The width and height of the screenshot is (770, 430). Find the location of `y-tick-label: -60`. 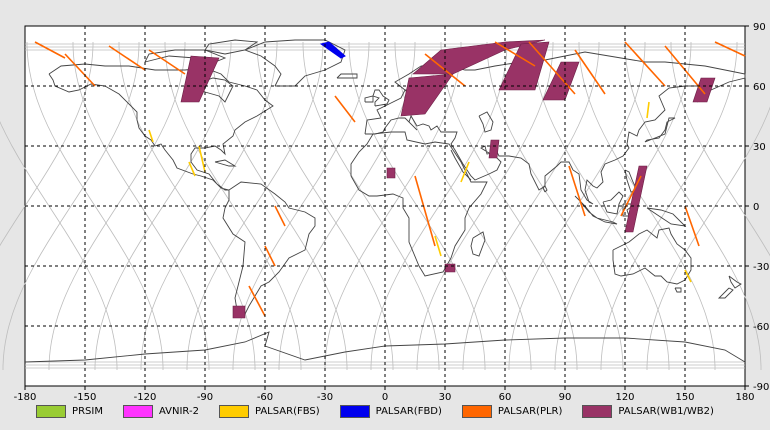

y-tick-label: -60 is located at coordinates (761, 327).